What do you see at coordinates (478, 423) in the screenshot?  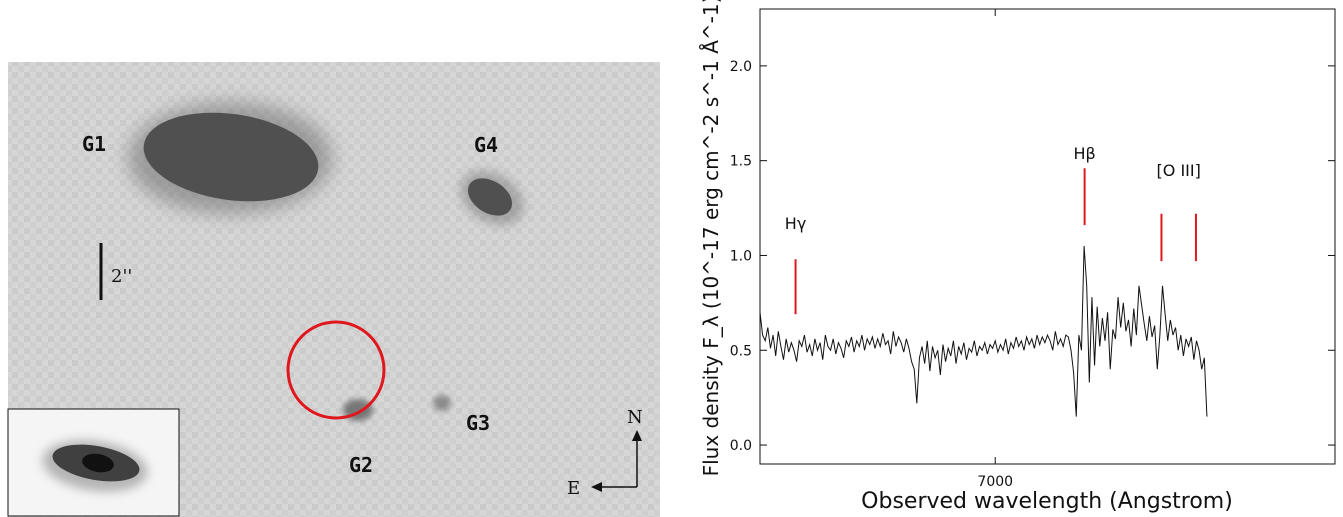 I see `galaxy-label-g3: G3` at bounding box center [478, 423].